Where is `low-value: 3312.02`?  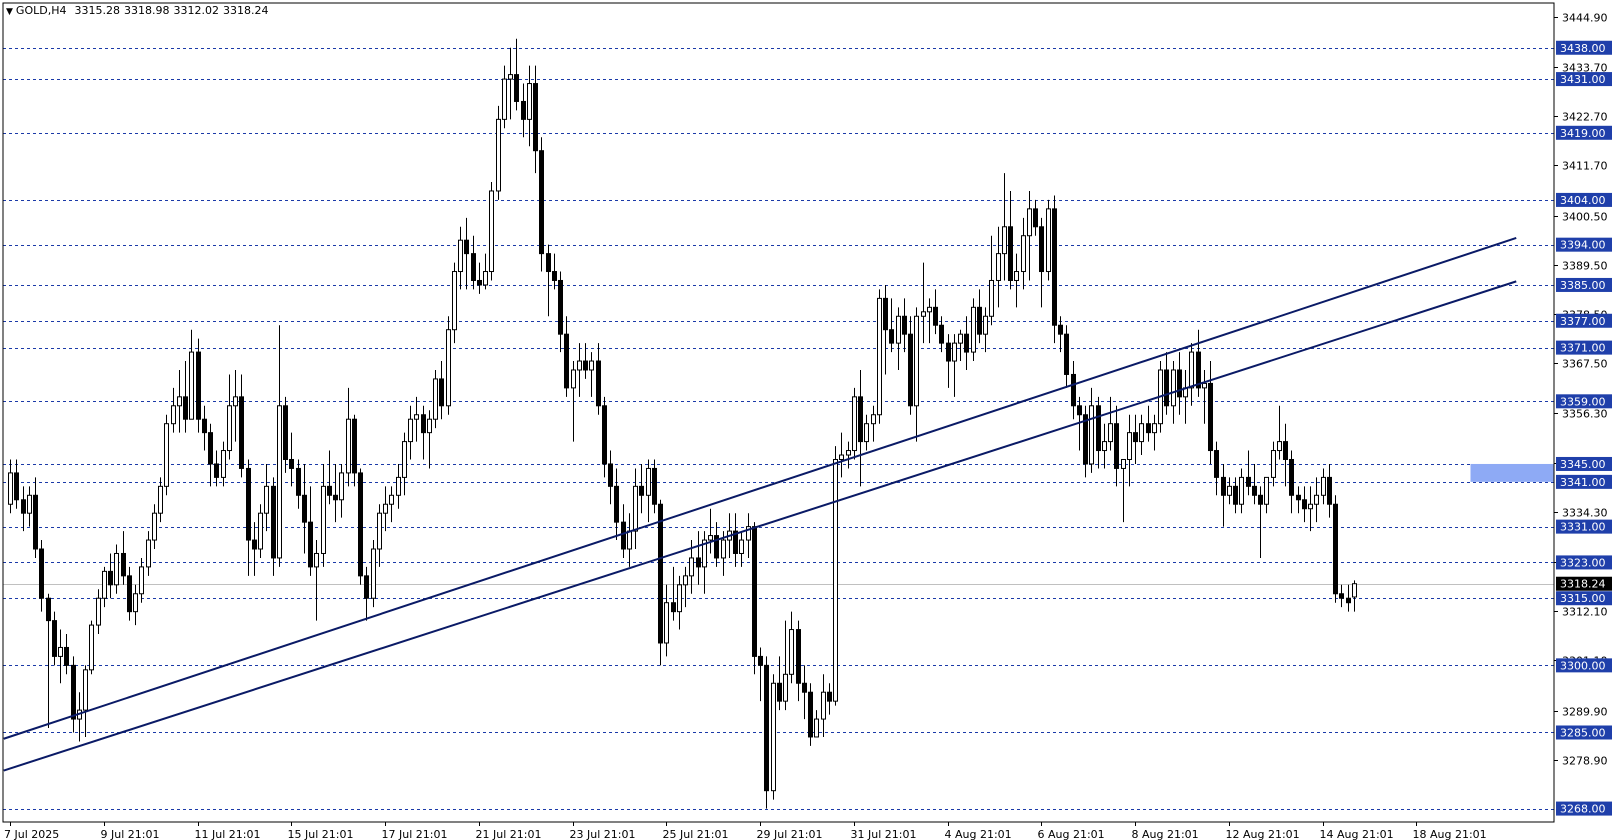 low-value: 3312.02 is located at coordinates (196, 10).